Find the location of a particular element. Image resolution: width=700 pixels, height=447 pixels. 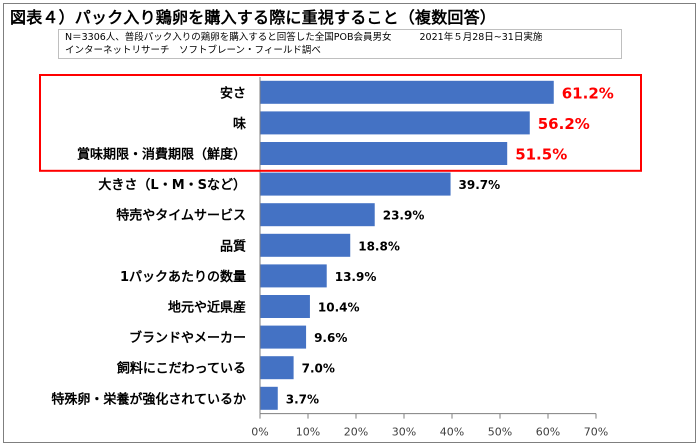

value-label: 23.9% is located at coordinates (404, 216).